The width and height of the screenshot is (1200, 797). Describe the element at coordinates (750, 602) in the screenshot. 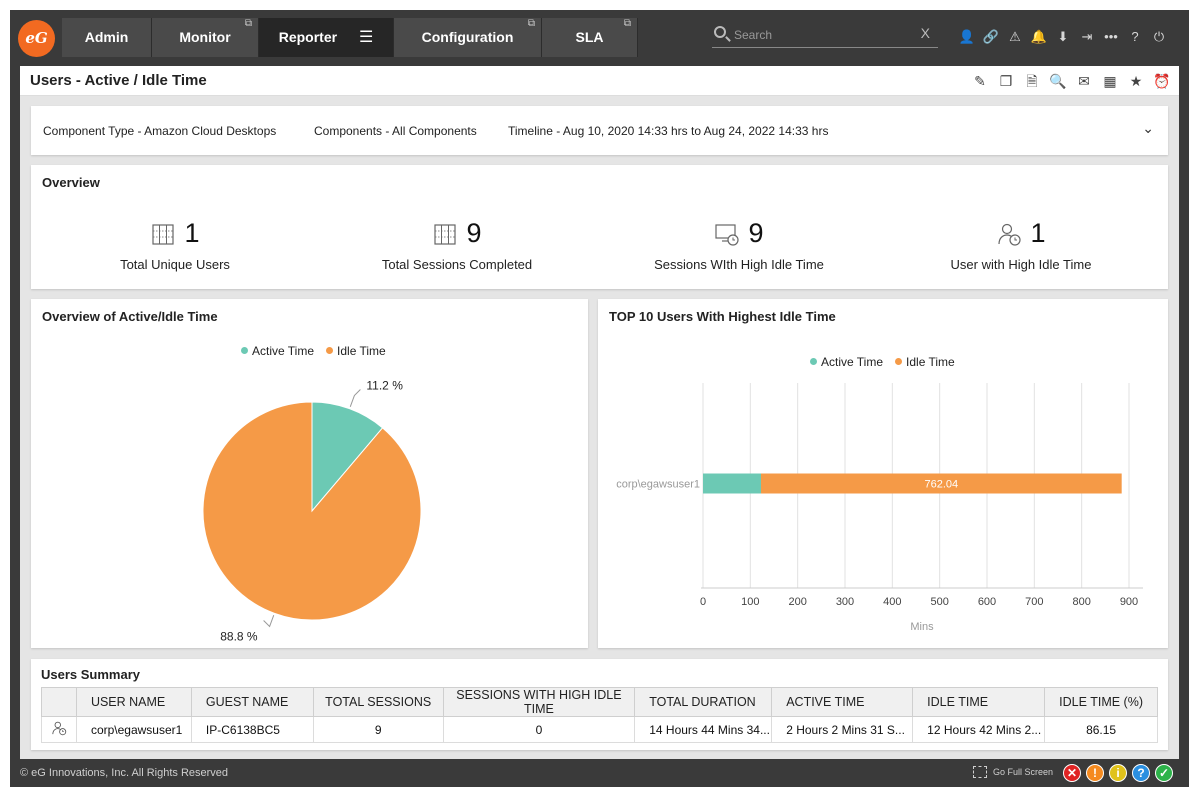

I see `x-tick-label: 100` at that location.